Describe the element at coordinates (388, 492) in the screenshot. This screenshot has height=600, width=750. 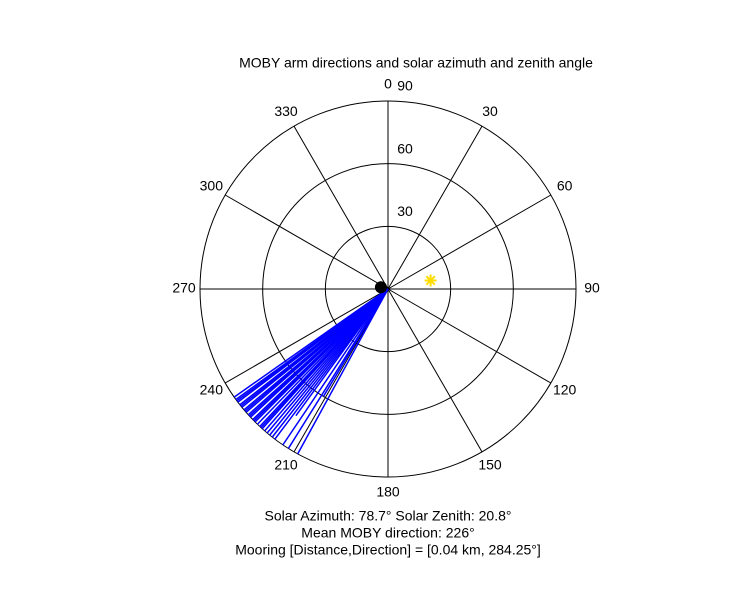
I see `theta-tick-label: 180` at that location.